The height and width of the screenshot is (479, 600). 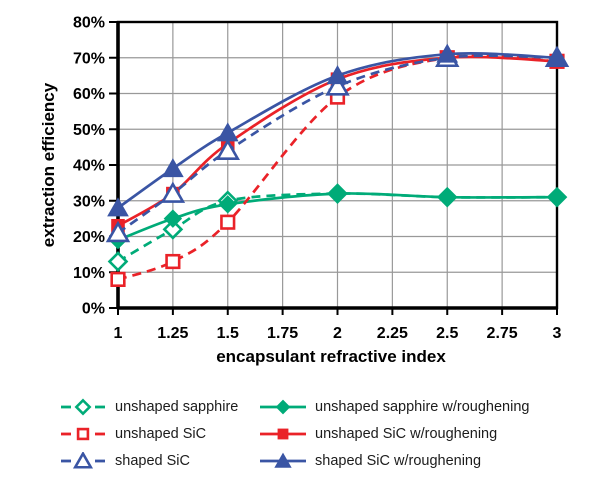 I want to click on legend-swatch-unshaped-sic, so click(x=83, y=433).